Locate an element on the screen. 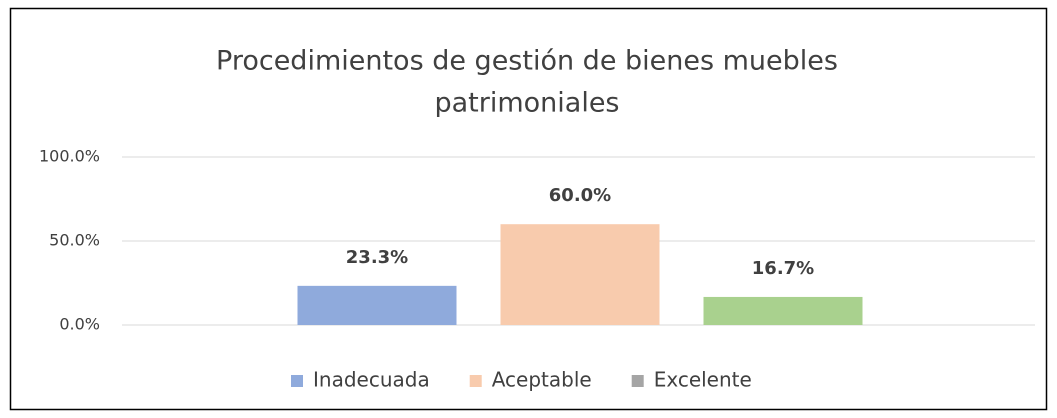  data-label: 23.3% is located at coordinates (377, 257).